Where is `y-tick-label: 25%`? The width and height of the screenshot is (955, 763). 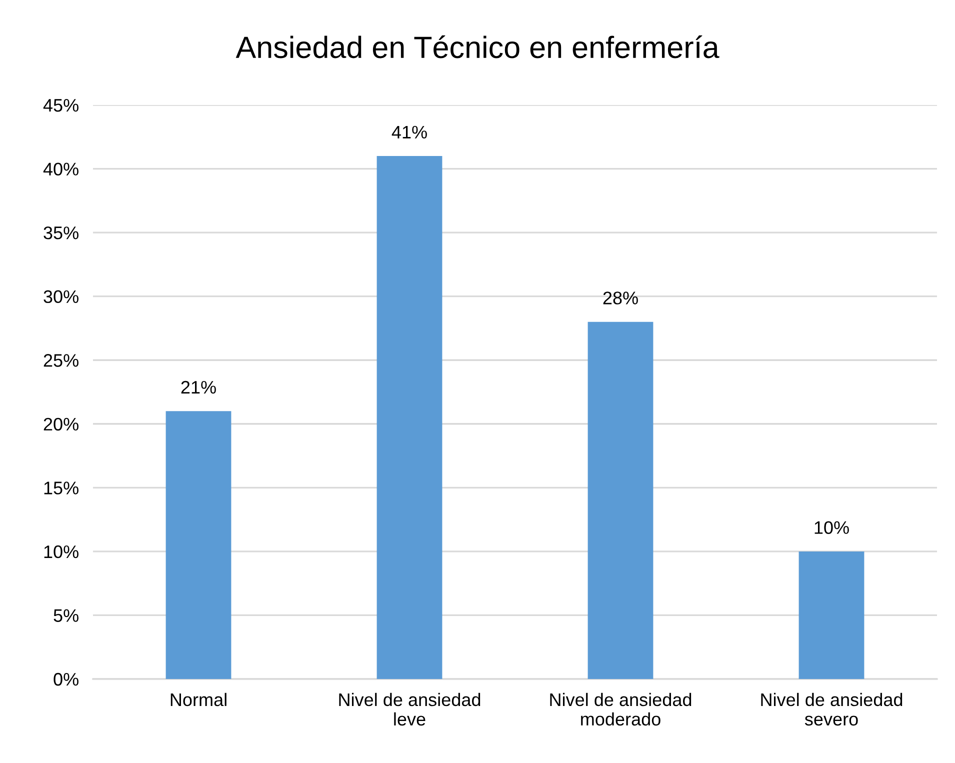 y-tick-label: 25% is located at coordinates (61, 360).